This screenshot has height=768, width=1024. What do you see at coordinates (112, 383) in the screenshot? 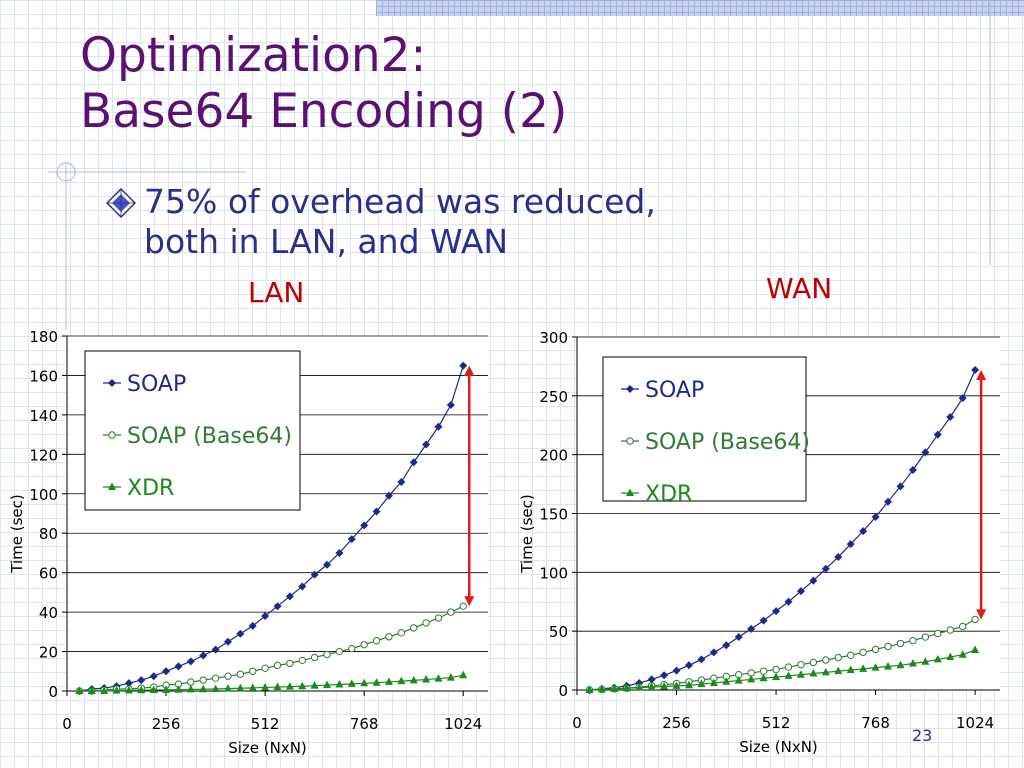
I see `lan-legend-marker` at bounding box center [112, 383].